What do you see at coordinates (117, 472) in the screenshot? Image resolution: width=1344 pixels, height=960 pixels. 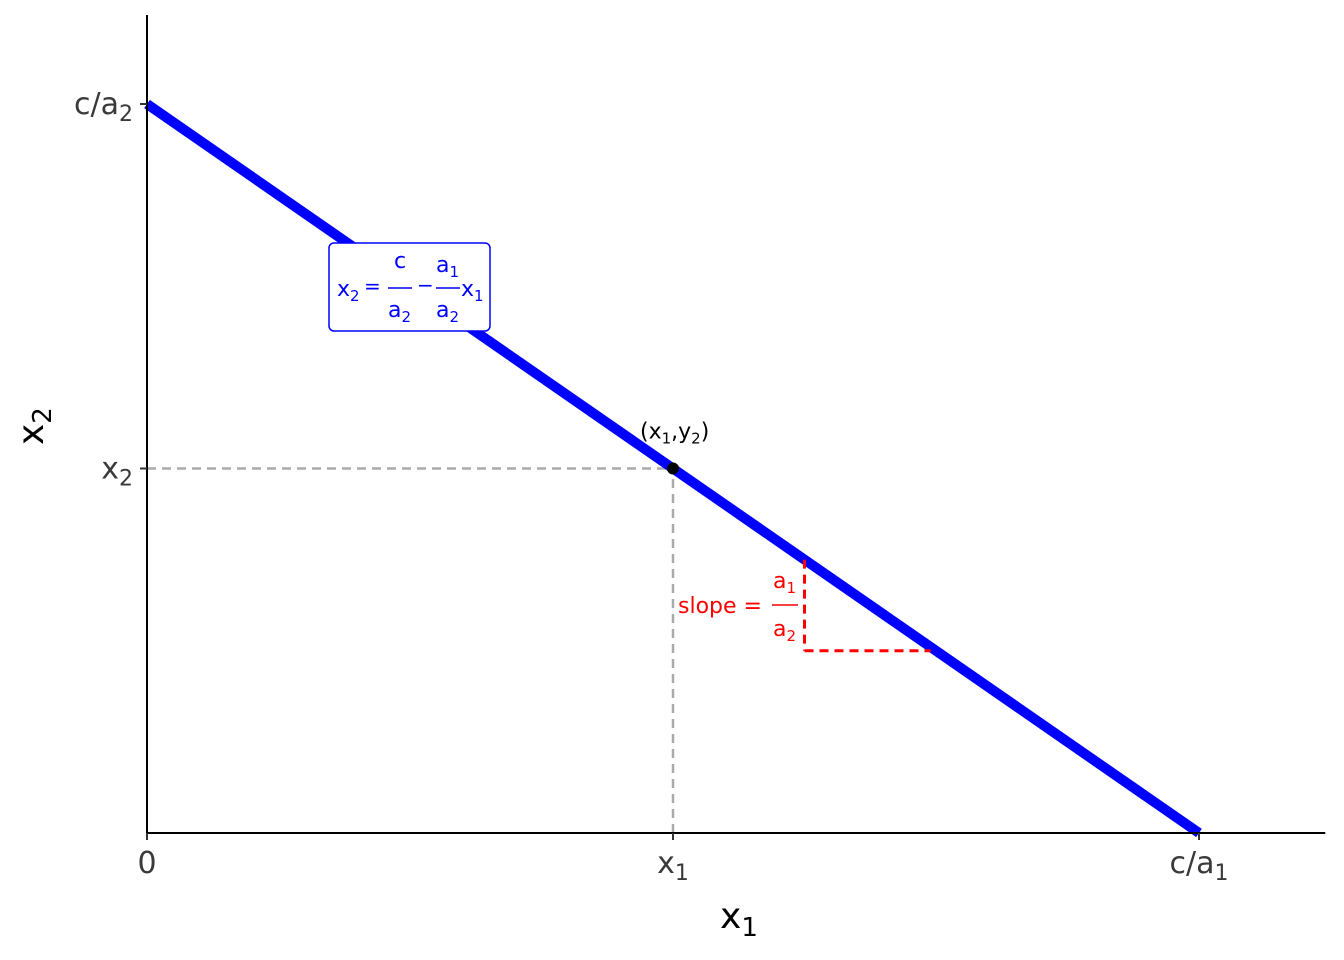 I see `y-tick-label-1: x2` at bounding box center [117, 472].